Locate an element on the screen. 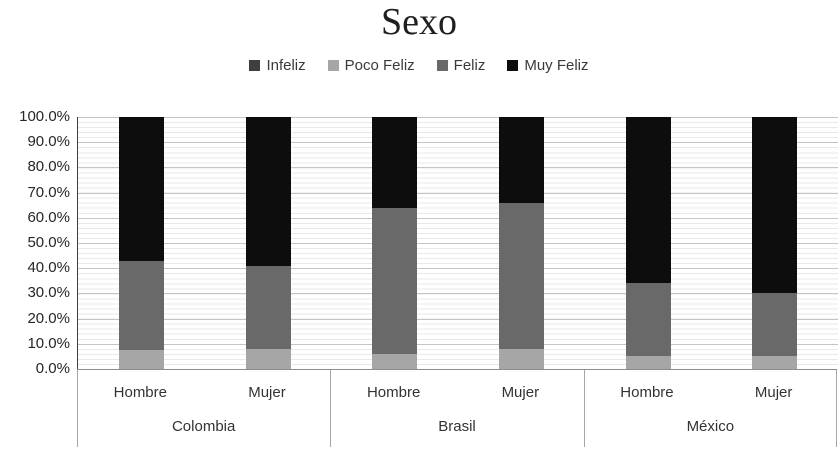 The image size is (838, 451). stacked-bar-colombia-mujer is located at coordinates (268, 243).